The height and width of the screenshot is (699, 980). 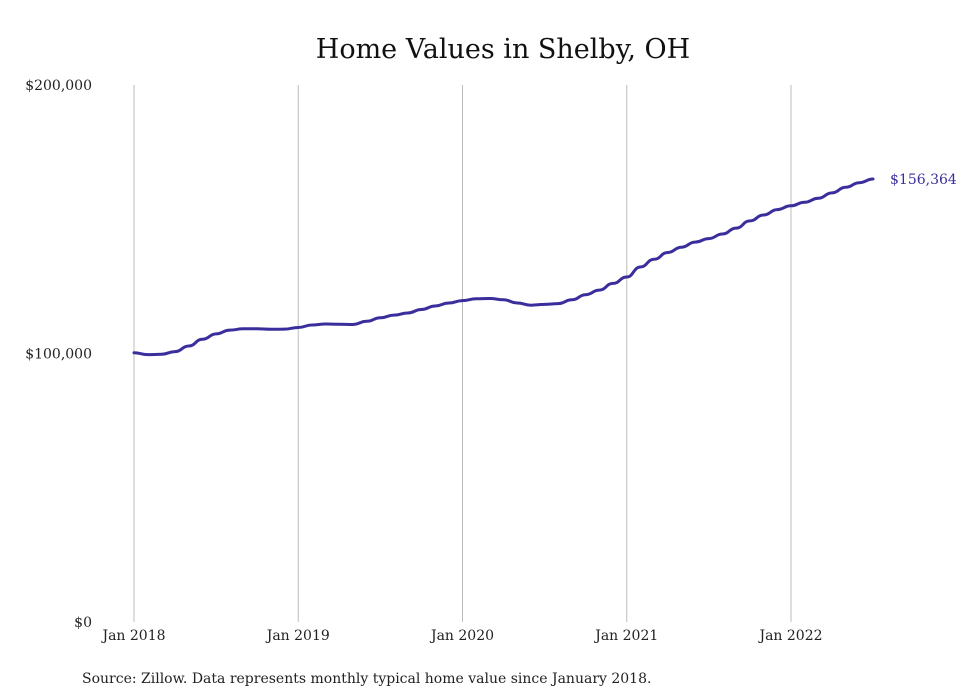 I want to click on end-value-label: $156,364, so click(x=923, y=180).